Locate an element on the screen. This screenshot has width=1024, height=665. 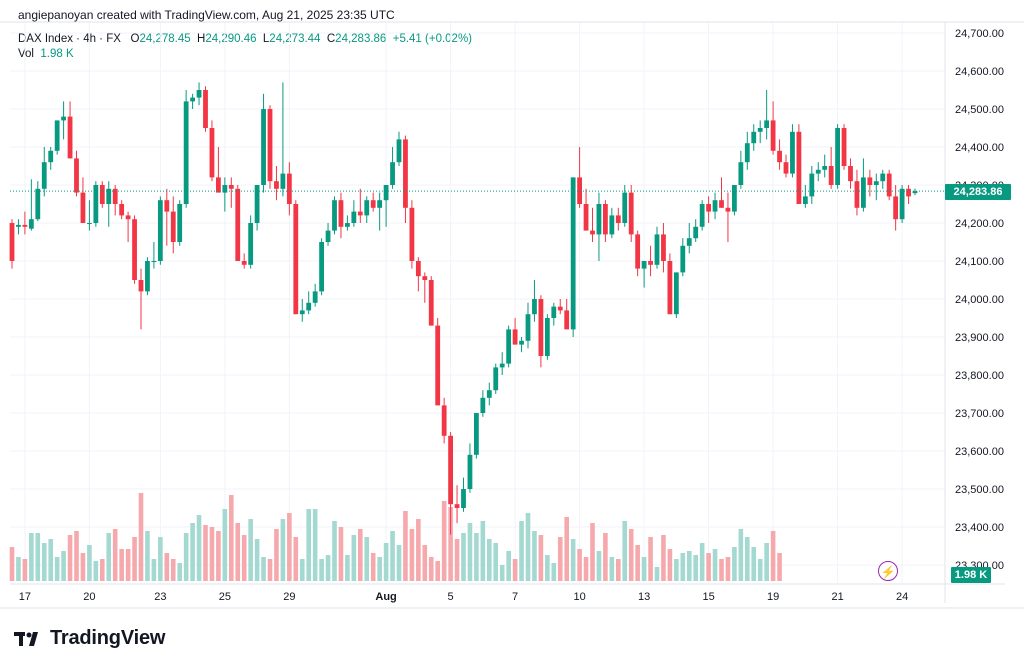
x-tick-label: 5 is located at coordinates (451, 597).